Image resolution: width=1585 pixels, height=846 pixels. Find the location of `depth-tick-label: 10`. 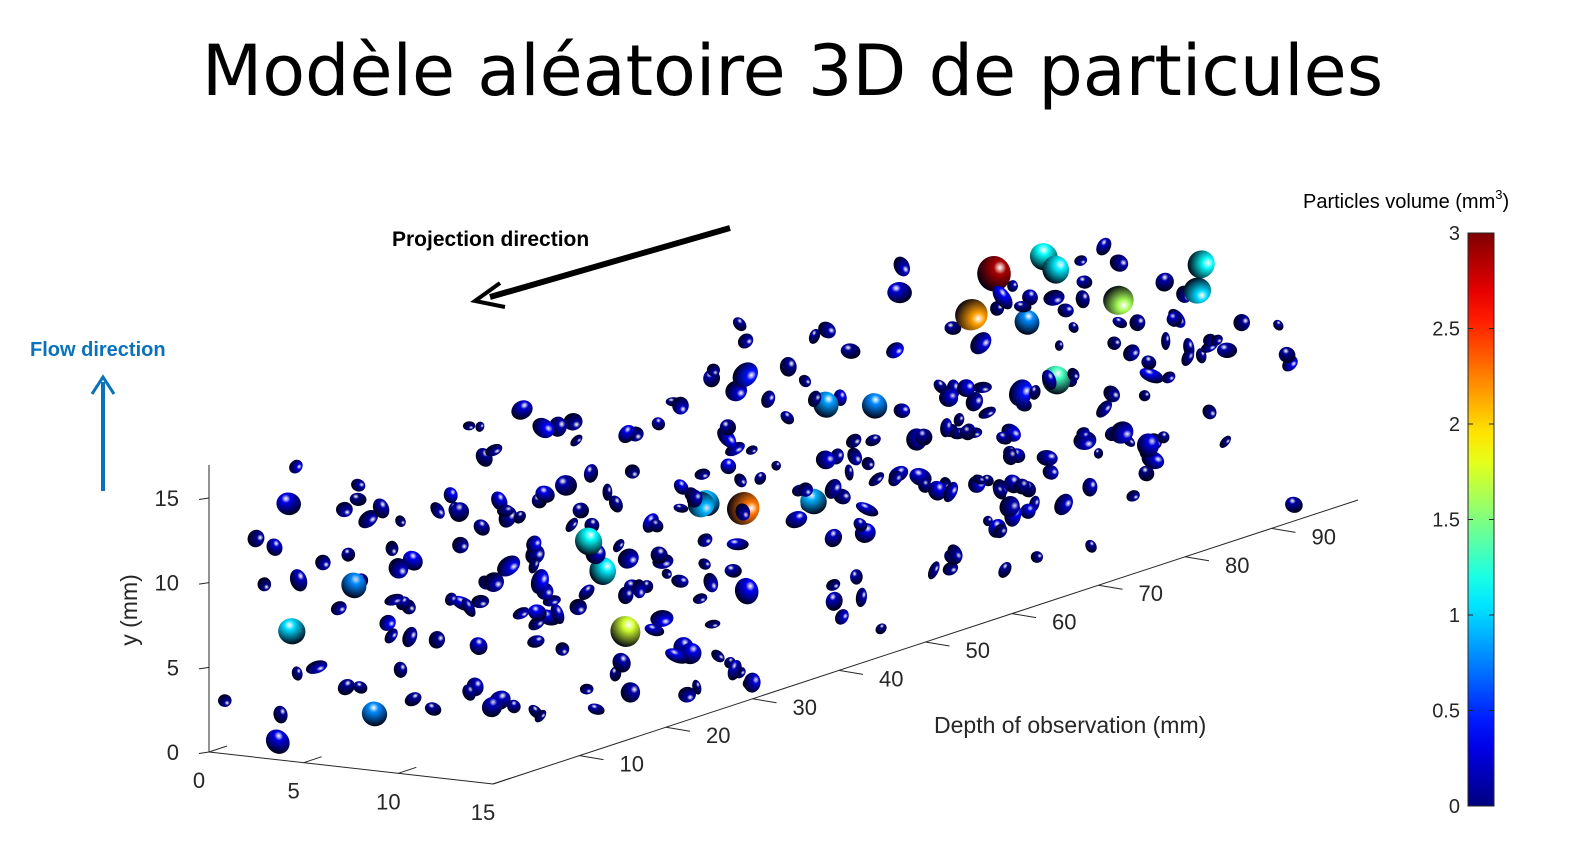

depth-tick-label: 10 is located at coordinates (632, 764).